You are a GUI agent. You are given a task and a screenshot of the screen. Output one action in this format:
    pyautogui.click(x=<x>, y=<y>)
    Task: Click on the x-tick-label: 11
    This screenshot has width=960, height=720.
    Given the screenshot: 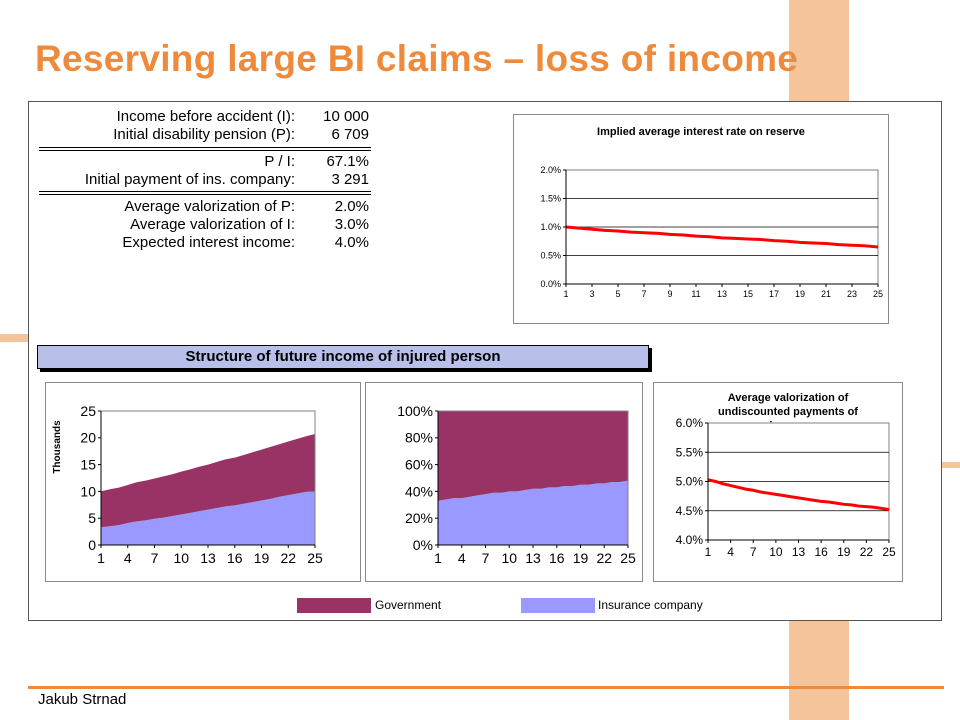 What is the action you would take?
    pyautogui.click(x=695, y=294)
    